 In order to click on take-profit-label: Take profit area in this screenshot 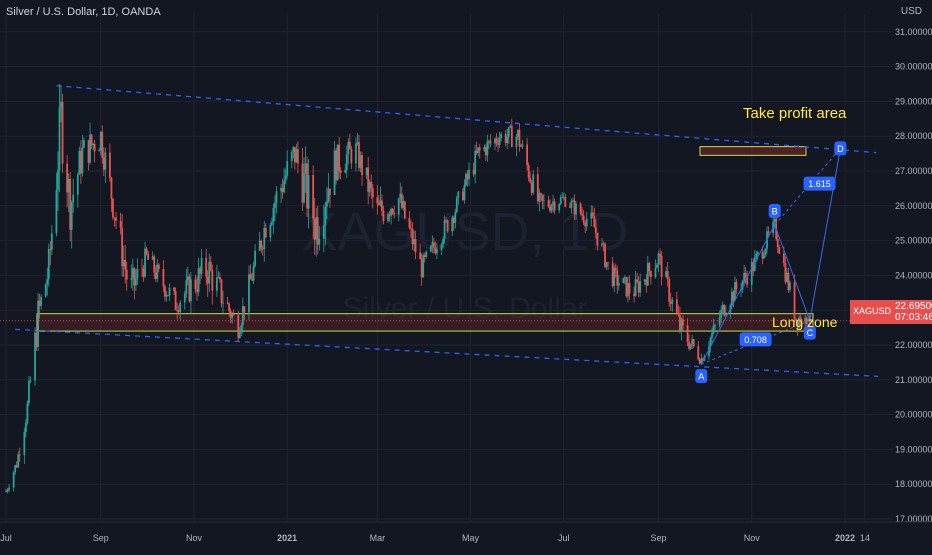, I will do `click(795, 113)`.